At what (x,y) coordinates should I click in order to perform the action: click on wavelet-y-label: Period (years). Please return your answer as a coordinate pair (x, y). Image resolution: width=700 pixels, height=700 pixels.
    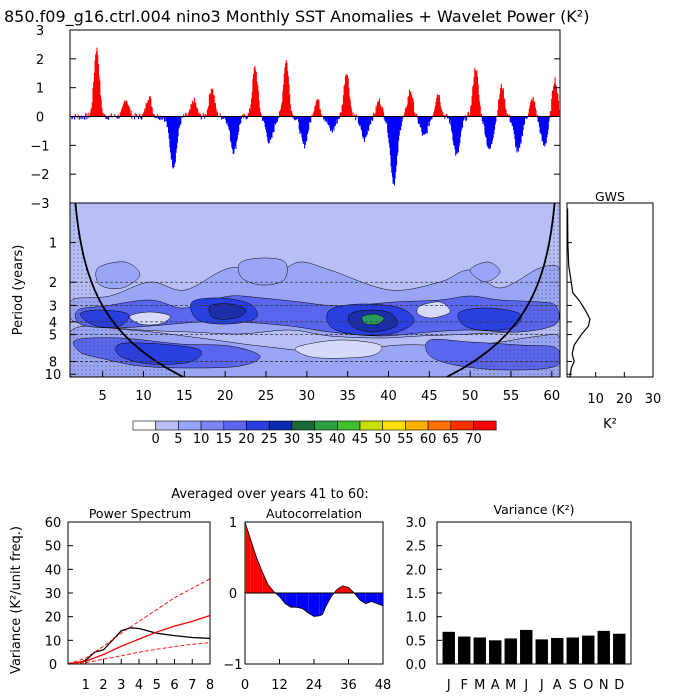
    Looking at the image, I should click on (18, 290).